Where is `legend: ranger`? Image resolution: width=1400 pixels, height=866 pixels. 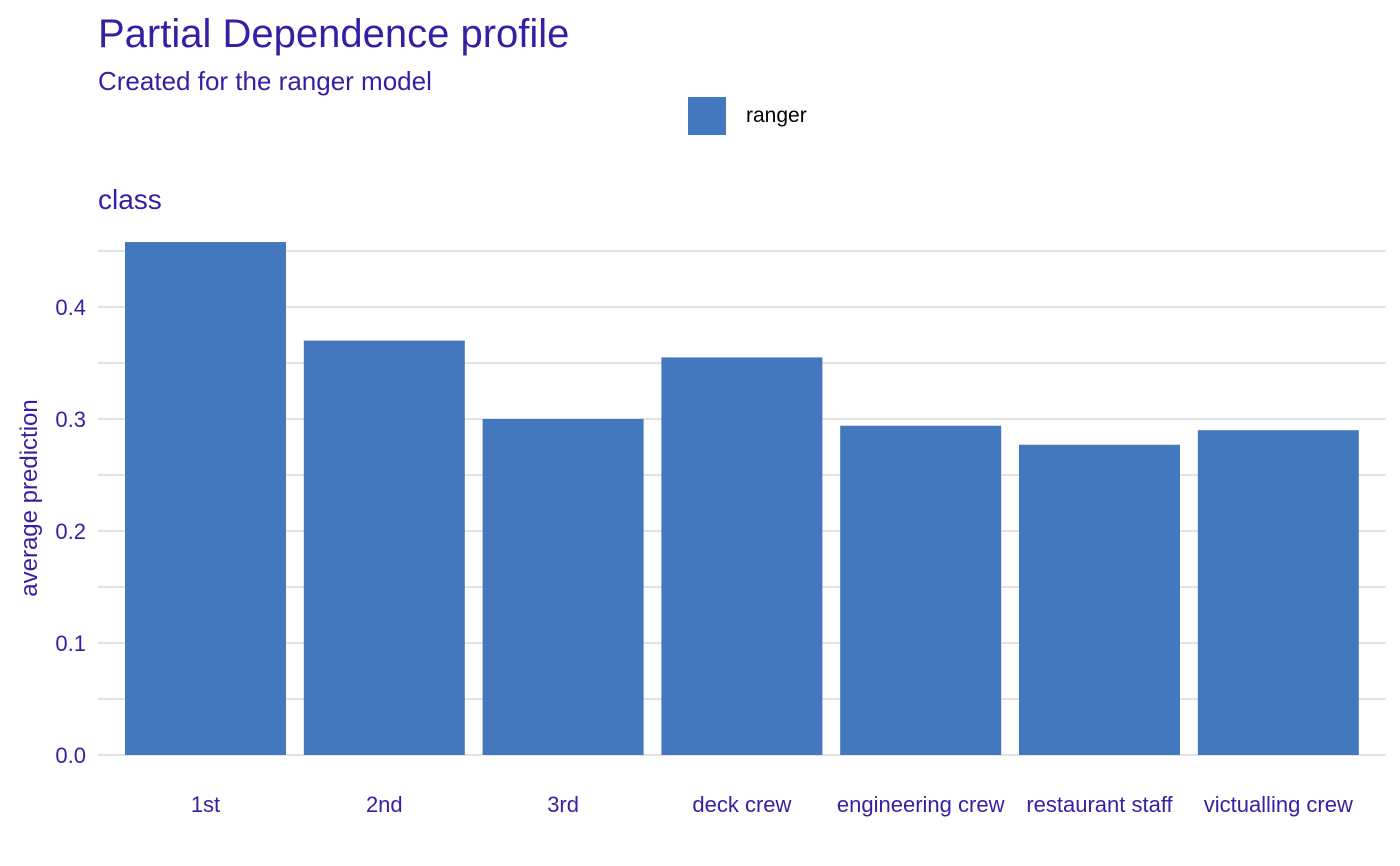 legend: ranger is located at coordinates (747, 116).